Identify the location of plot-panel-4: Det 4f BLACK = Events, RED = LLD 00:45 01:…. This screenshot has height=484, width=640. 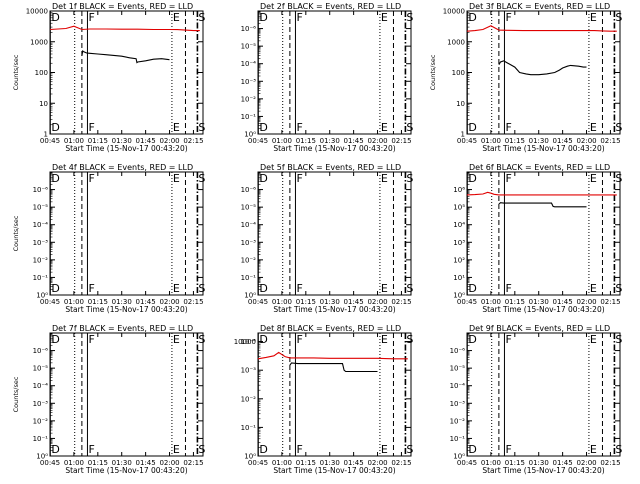
(108, 238).